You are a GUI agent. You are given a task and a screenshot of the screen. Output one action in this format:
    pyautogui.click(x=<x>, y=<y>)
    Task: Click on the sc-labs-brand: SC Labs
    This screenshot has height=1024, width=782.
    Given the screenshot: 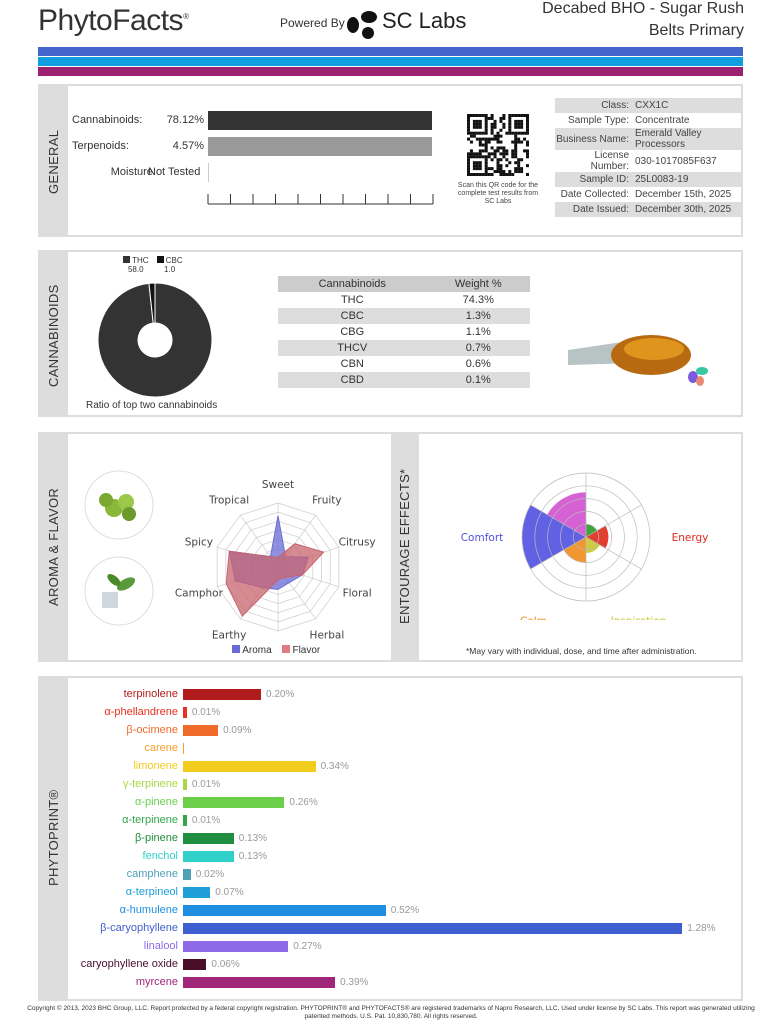 What is the action you would take?
    pyautogui.click(x=424, y=20)
    